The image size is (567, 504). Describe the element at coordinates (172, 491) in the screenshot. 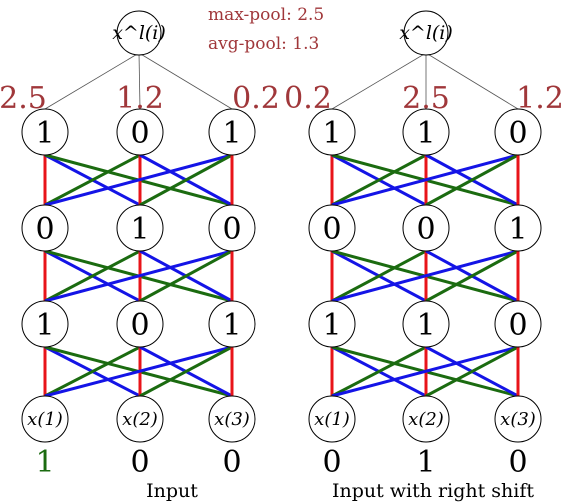

I see `network-caption: Input` at that location.